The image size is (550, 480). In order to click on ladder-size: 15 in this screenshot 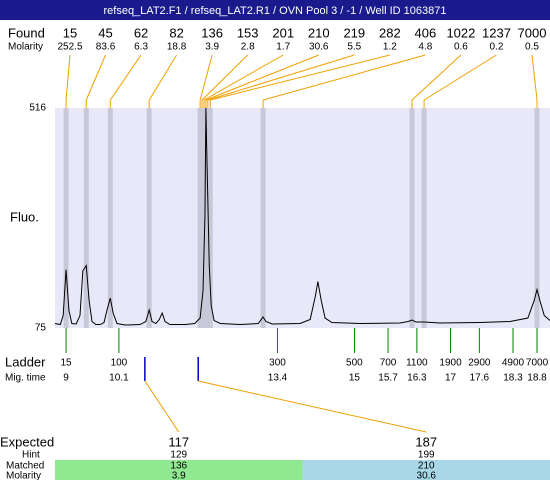, I will do `click(66, 363)`.